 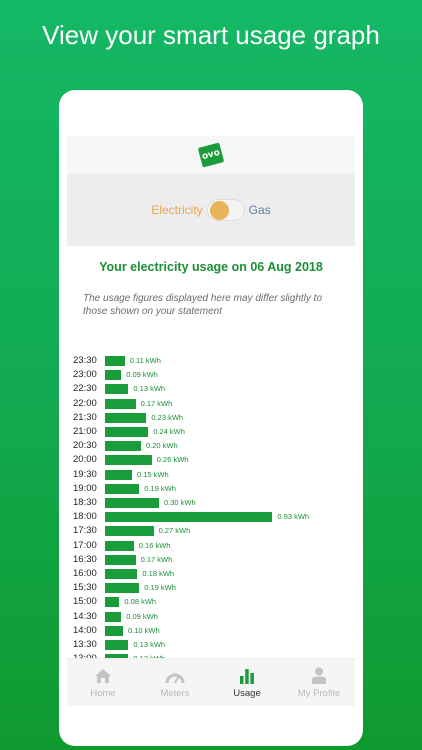 I want to click on fuel-toggle-switch, so click(x=225, y=210).